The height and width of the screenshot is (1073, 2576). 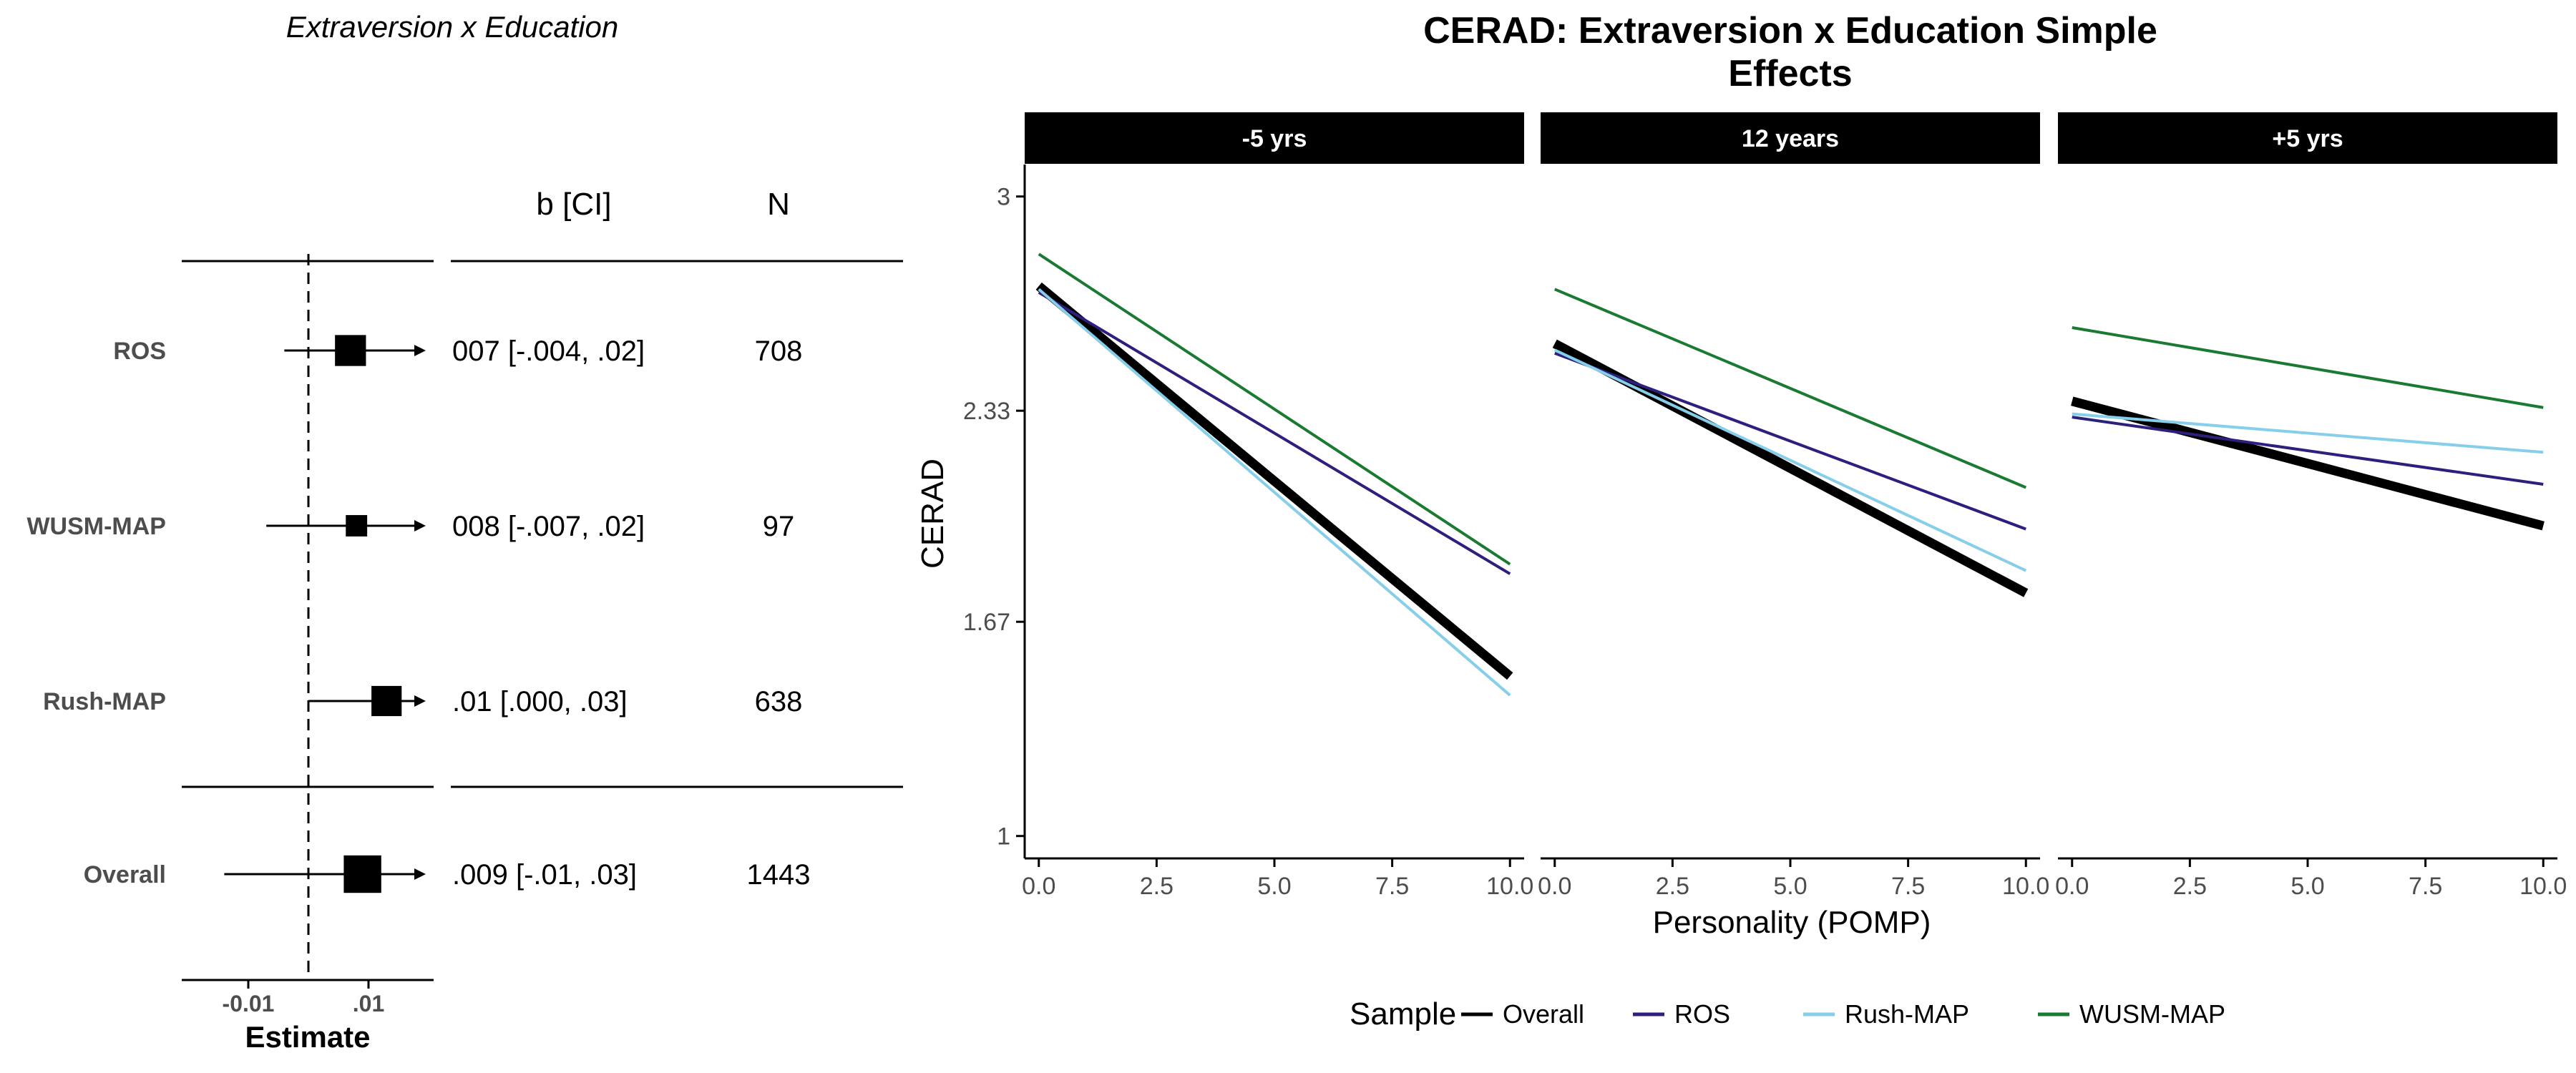 I want to click on forest-x-ticks: -0.01 .01, so click(x=303, y=998).